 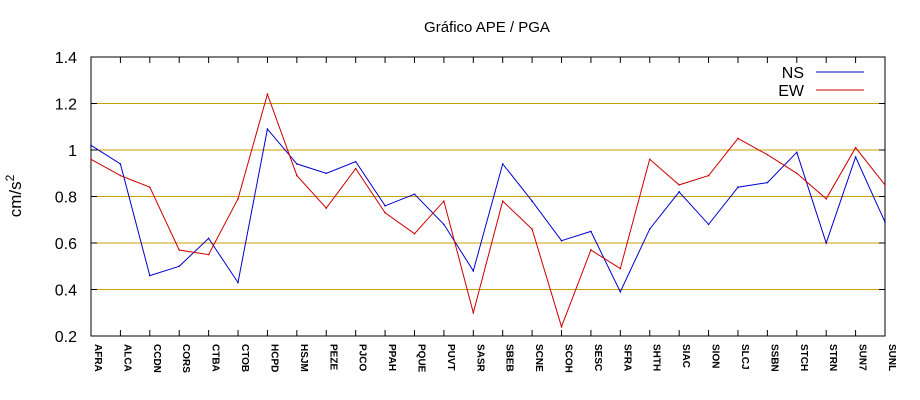 What do you see at coordinates (744, 357) in the screenshot?
I see `x-tick-label: SLCJ` at bounding box center [744, 357].